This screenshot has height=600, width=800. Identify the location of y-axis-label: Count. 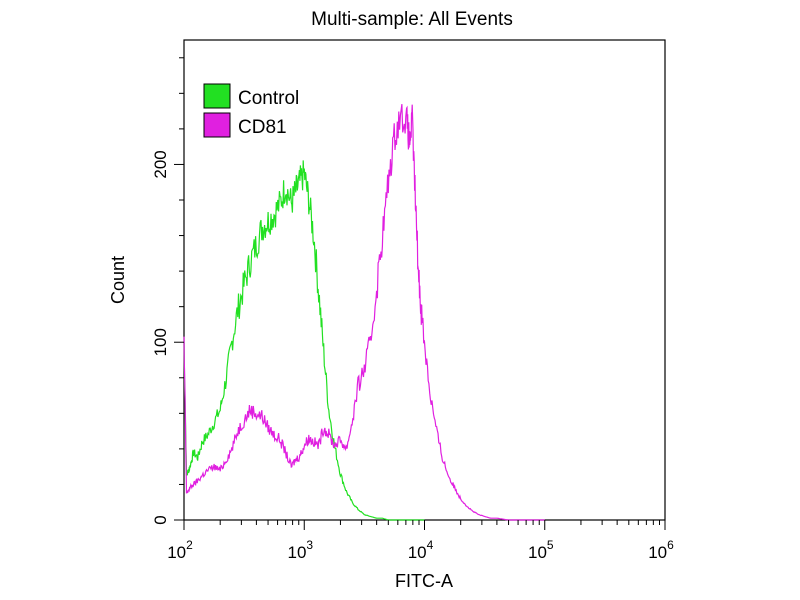
(118, 280).